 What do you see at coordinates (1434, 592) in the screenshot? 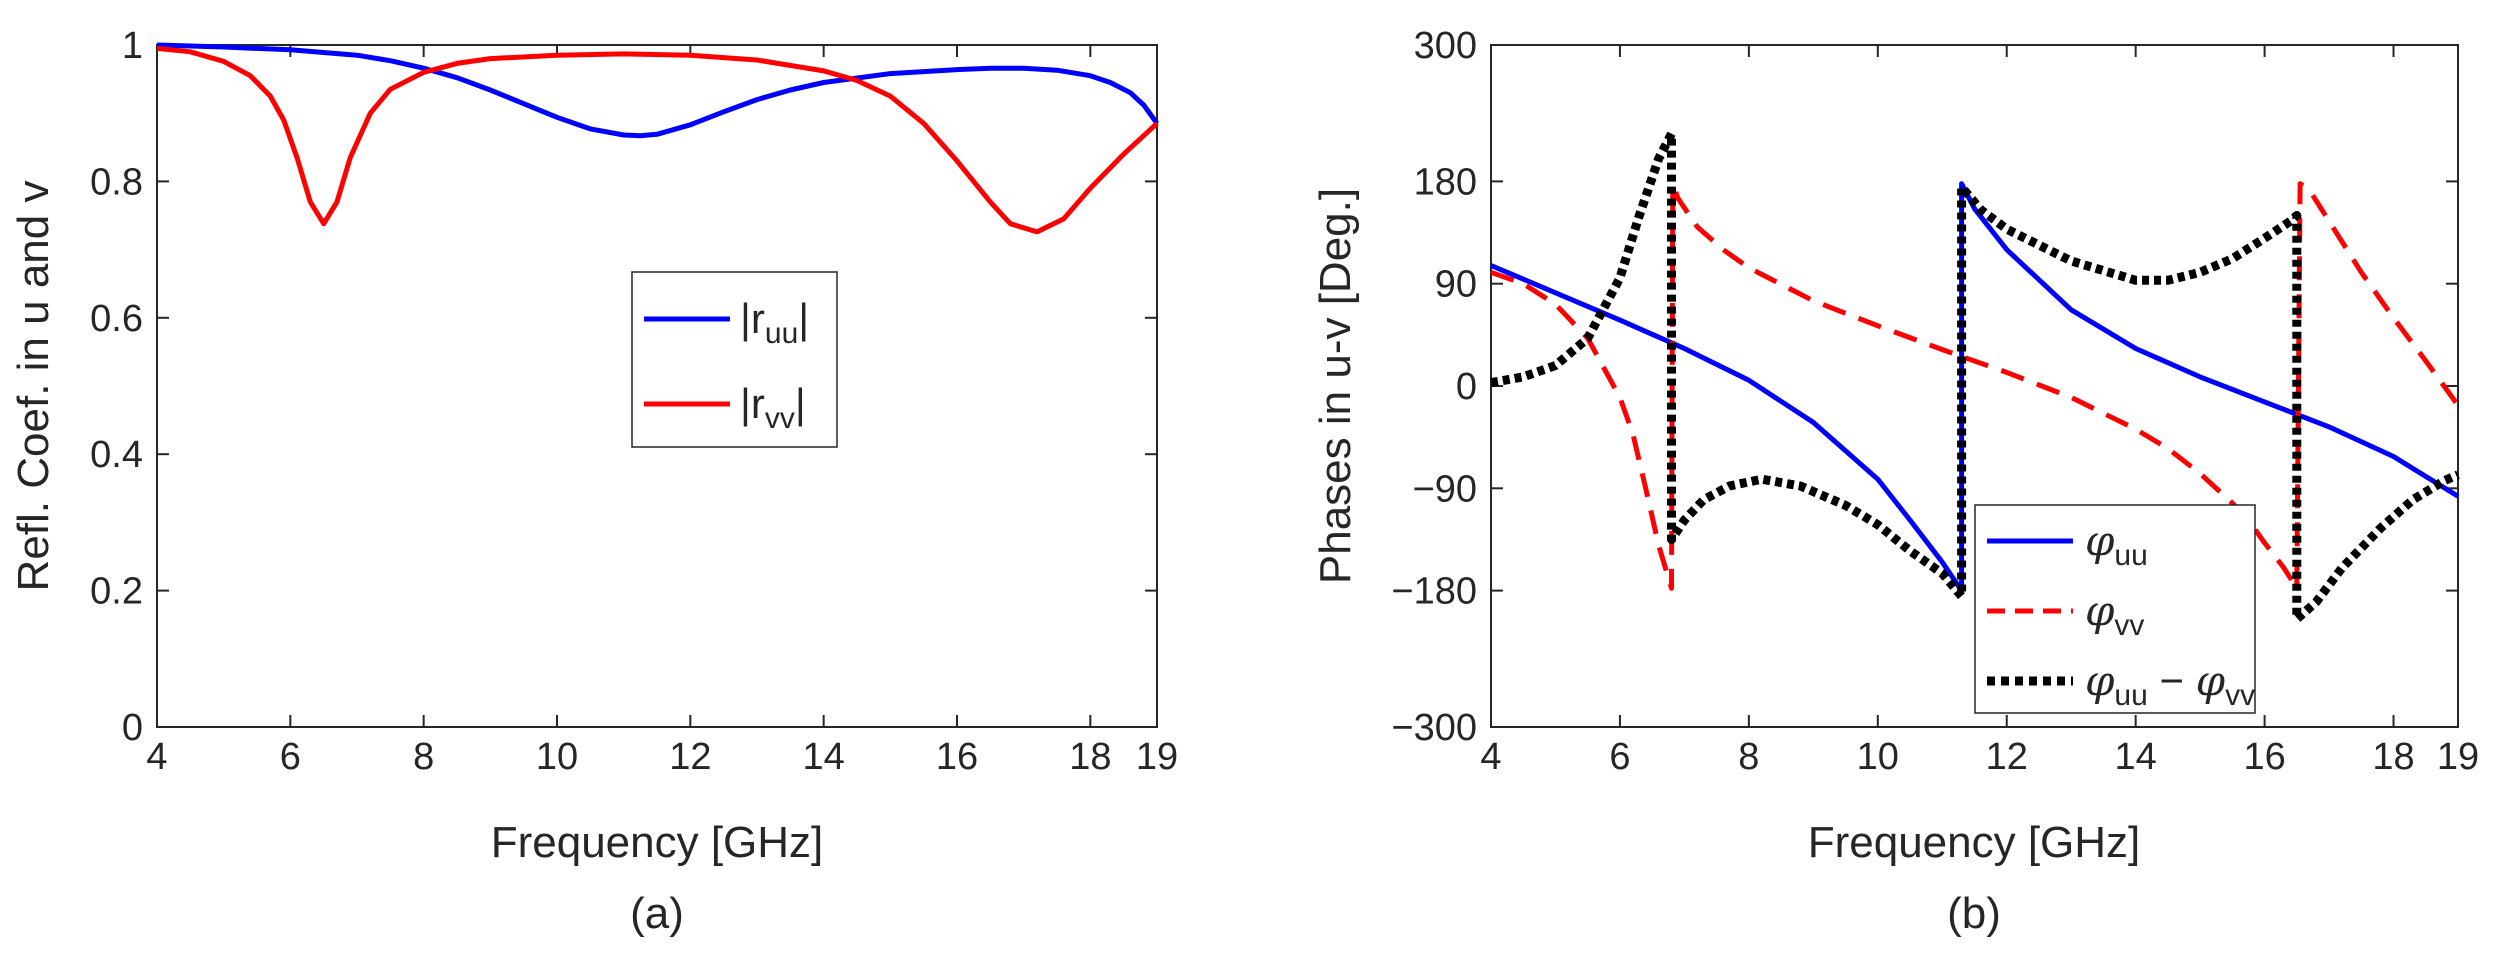
I see `y-tick-label: −180` at bounding box center [1434, 592].